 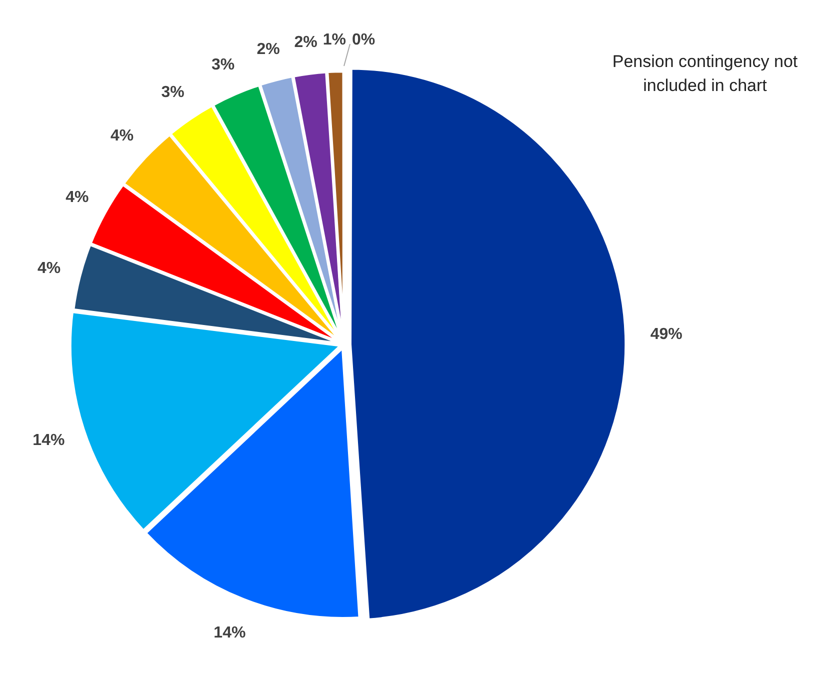 What do you see at coordinates (334, 40) in the screenshot?
I see `data-label: 1%` at bounding box center [334, 40].